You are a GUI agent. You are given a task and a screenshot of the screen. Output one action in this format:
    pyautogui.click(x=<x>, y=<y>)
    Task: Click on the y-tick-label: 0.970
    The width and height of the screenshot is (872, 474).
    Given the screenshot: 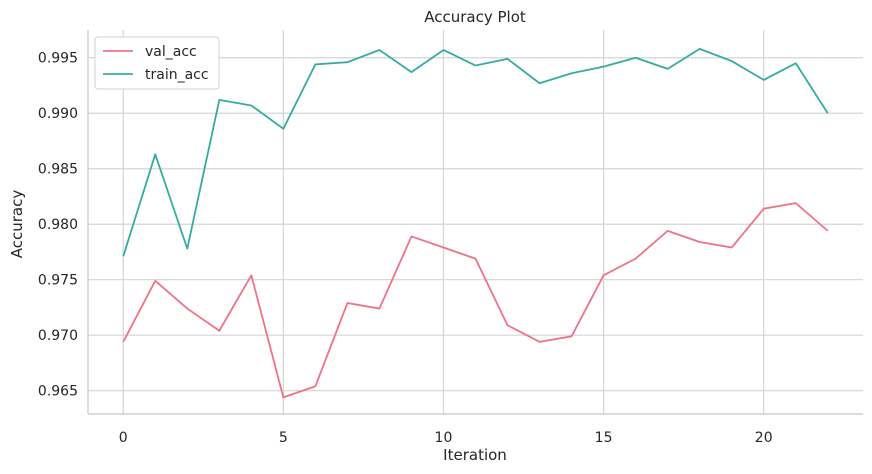 What is the action you would take?
    pyautogui.click(x=58, y=336)
    